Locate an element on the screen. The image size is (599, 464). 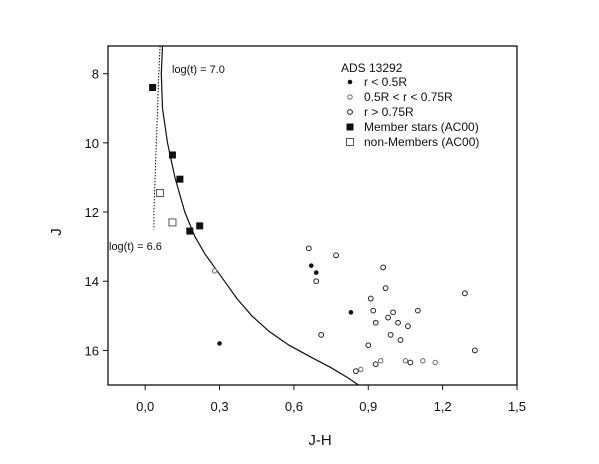
legend-label: r < 0.5R is located at coordinates (385, 82).